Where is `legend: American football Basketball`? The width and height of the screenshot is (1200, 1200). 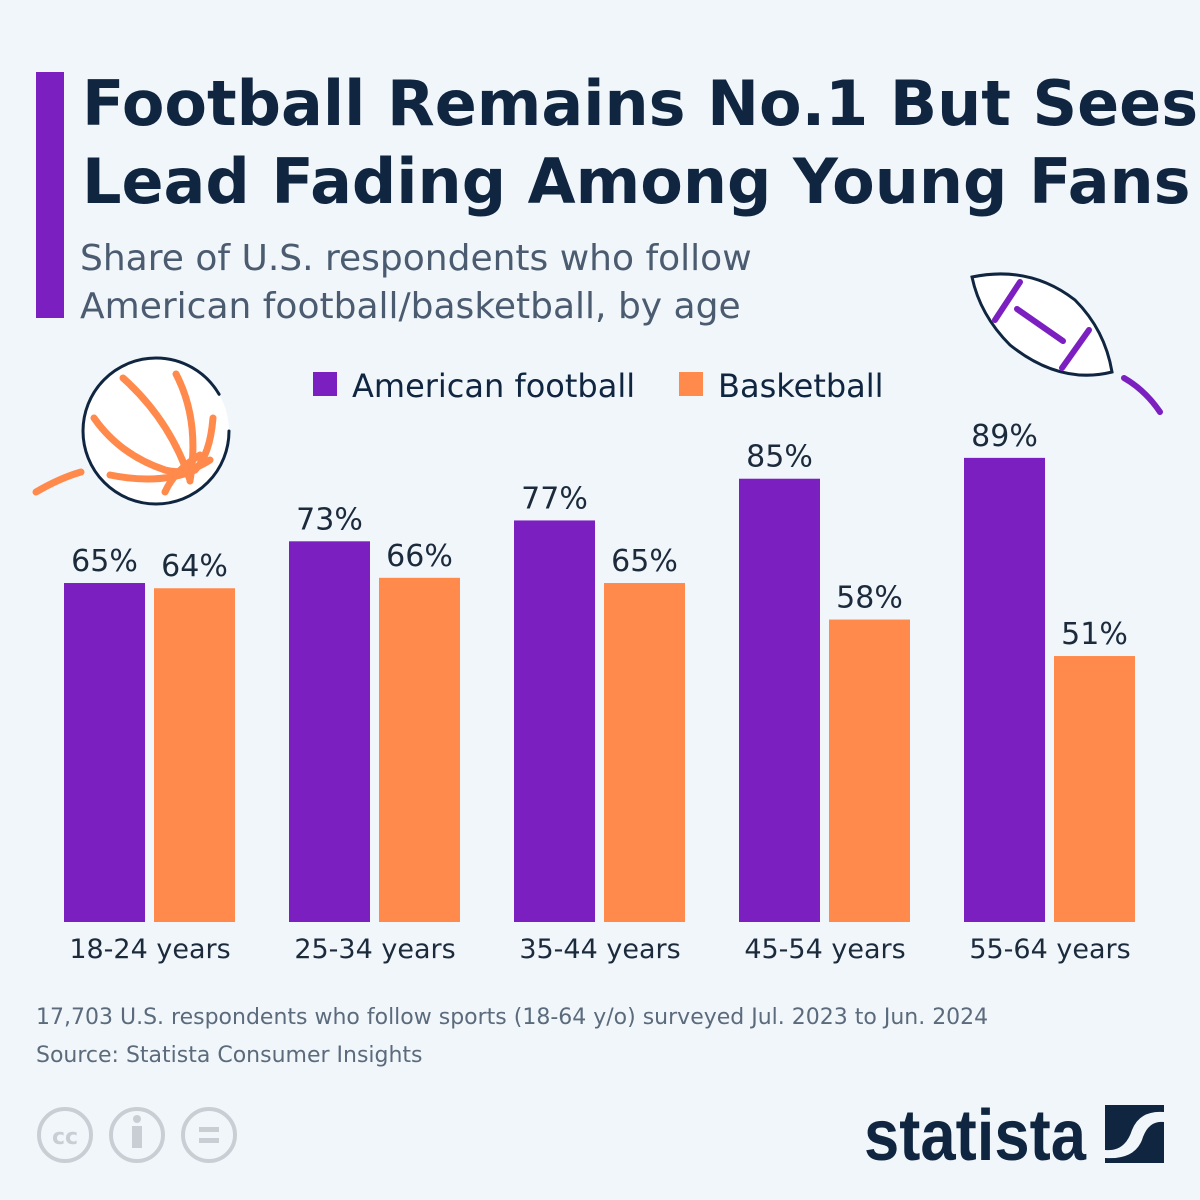
legend: American football Basketball is located at coordinates (598, 386).